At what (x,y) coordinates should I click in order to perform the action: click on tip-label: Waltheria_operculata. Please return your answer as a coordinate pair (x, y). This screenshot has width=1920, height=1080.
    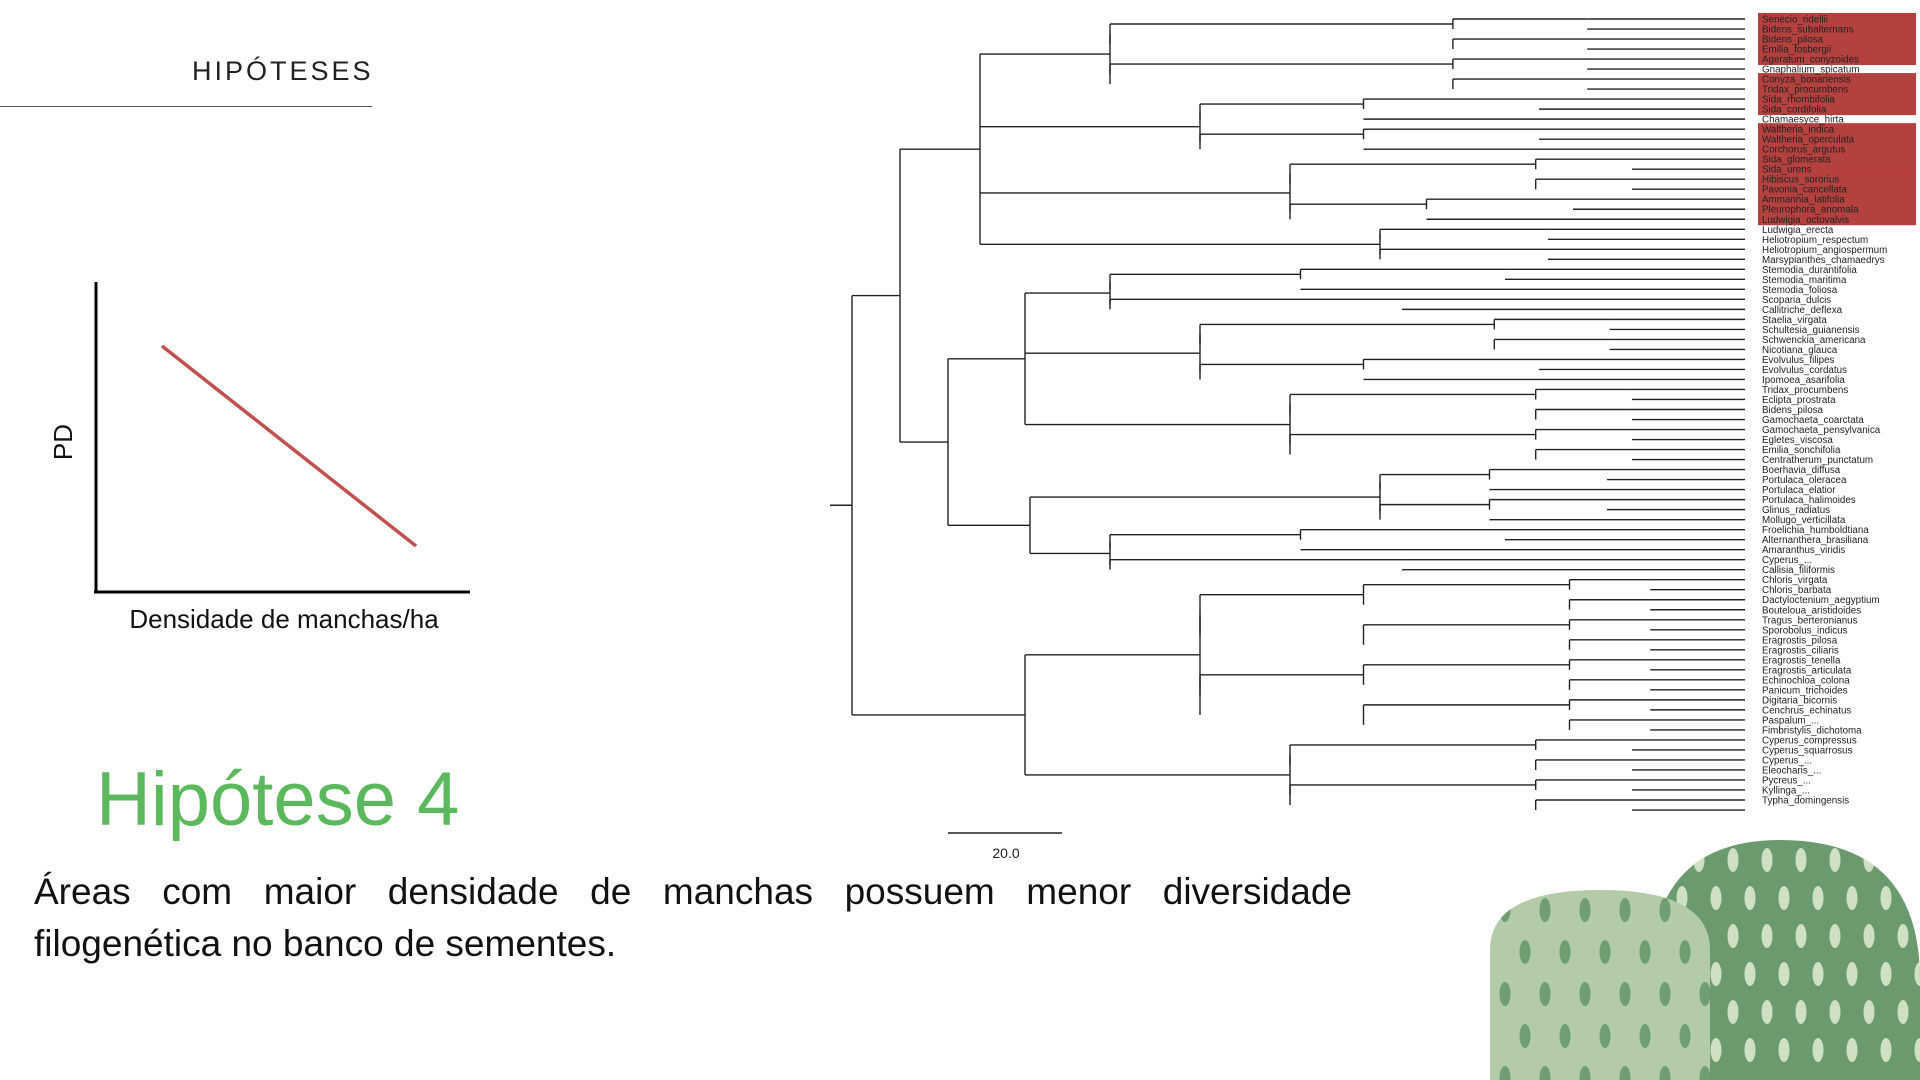
    Looking at the image, I should click on (1808, 140).